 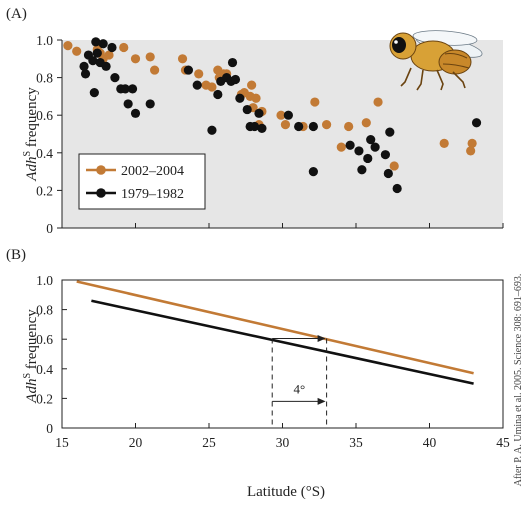 What do you see at coordinates (44, 40) in the screenshot?
I see `panel-a-y-tick-label: 1.0` at bounding box center [44, 40].